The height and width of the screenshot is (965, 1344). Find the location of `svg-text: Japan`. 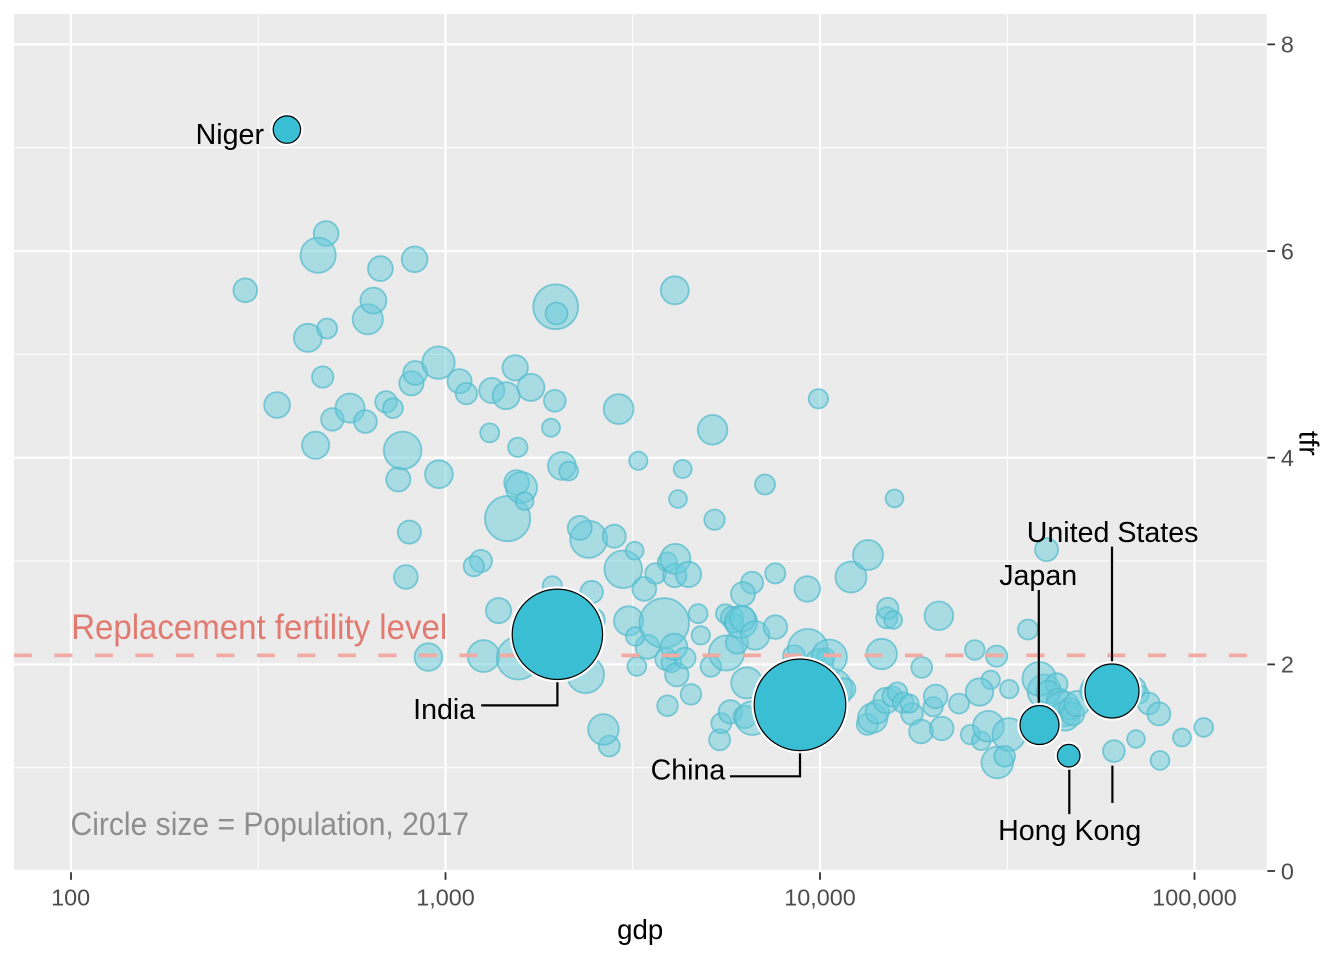

svg-text: Japan is located at coordinates (1038, 576).